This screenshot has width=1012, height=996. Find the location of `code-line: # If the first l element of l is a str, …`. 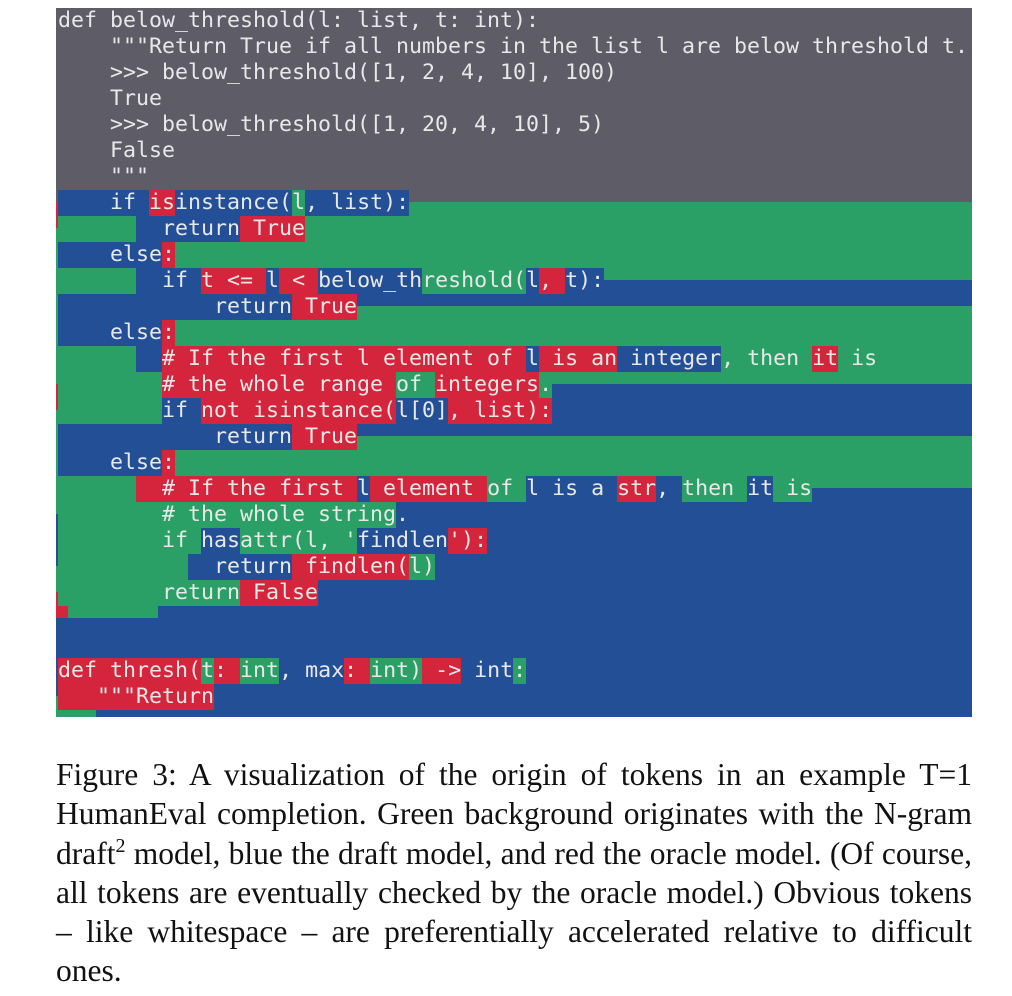

code-line: # If the first l element of l is a str, … is located at coordinates (435, 489).